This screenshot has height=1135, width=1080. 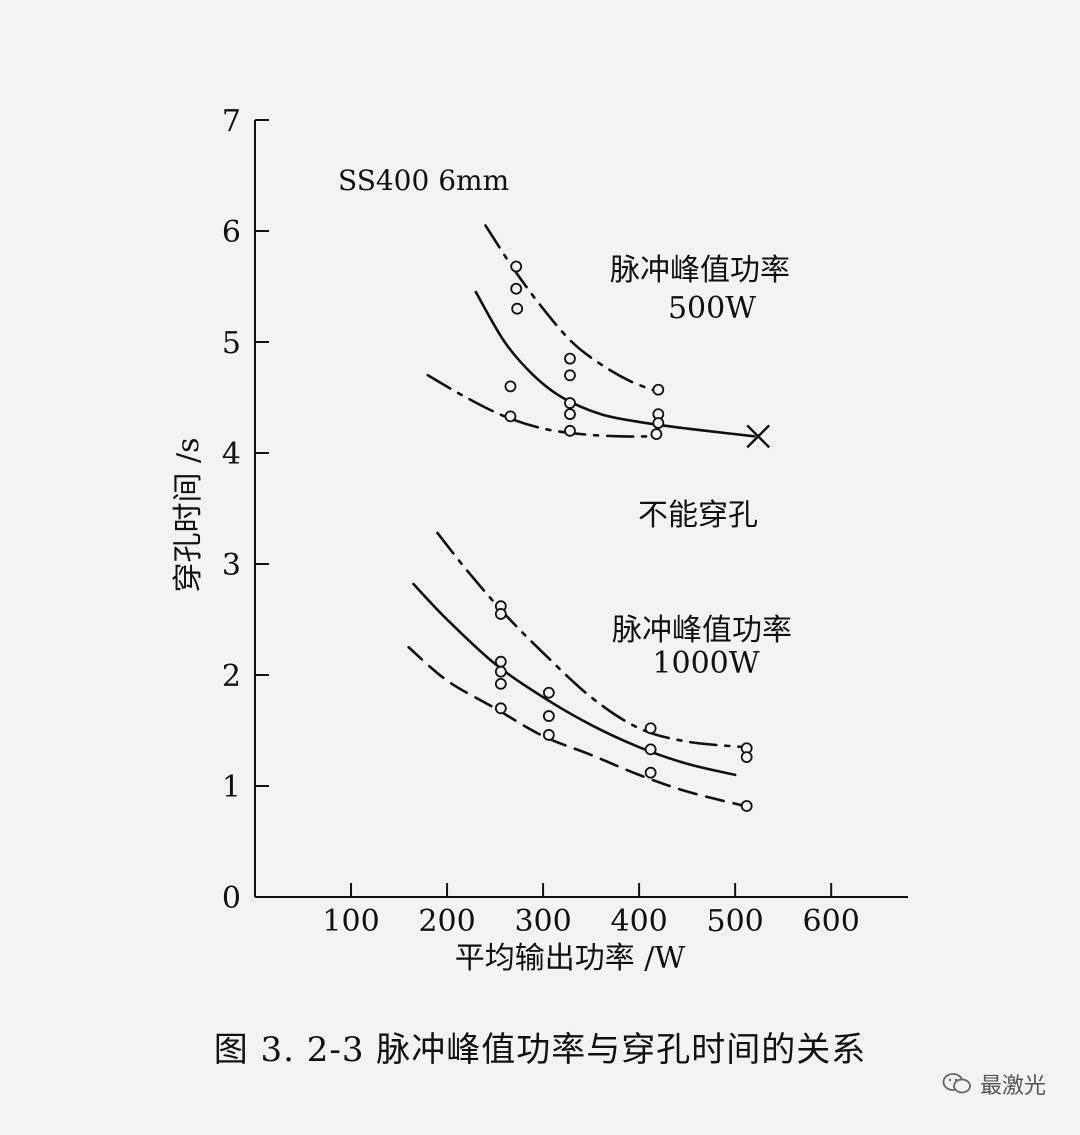 What do you see at coordinates (698, 515) in the screenshot?
I see `annotation-label: 不能穿孔` at bounding box center [698, 515].